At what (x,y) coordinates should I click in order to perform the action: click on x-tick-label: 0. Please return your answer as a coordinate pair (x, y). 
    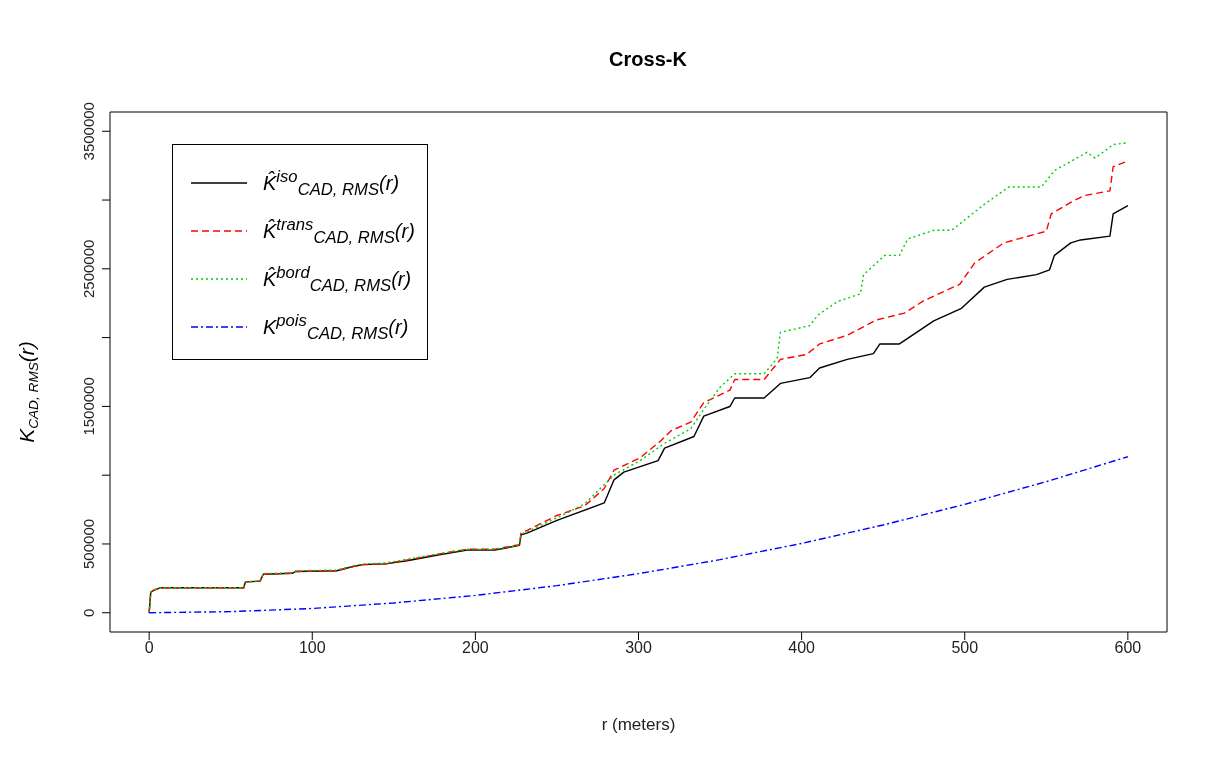
    Looking at the image, I should click on (149, 648).